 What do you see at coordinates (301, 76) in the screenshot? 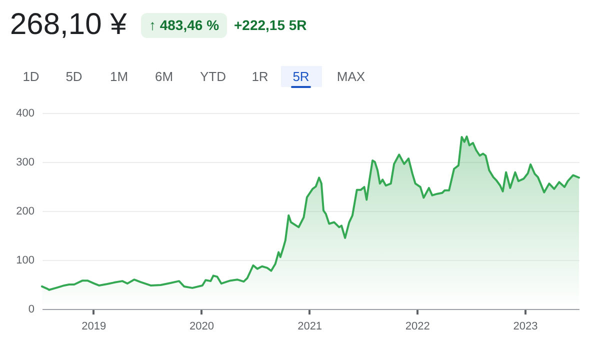
I see `text: 5R` at bounding box center [301, 76].